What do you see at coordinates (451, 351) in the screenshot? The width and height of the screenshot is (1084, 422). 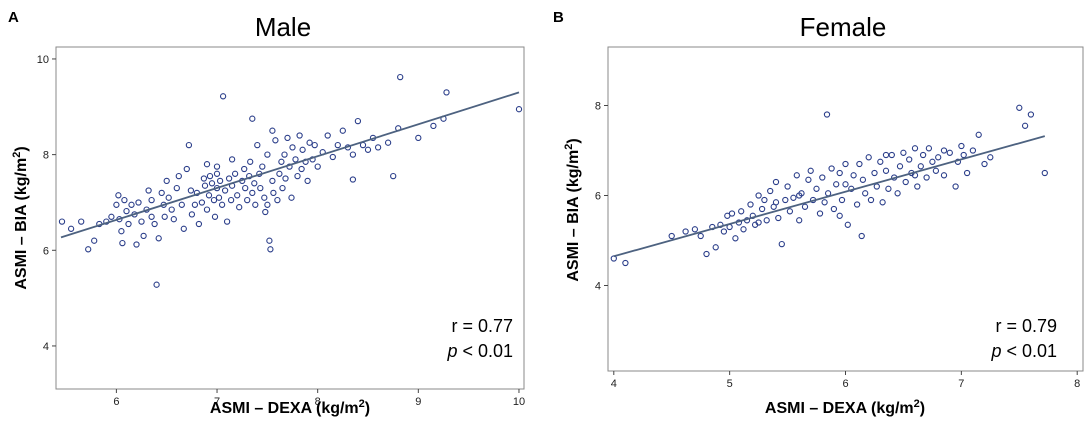 I see `panel-a-p-symbol: p` at bounding box center [451, 351].